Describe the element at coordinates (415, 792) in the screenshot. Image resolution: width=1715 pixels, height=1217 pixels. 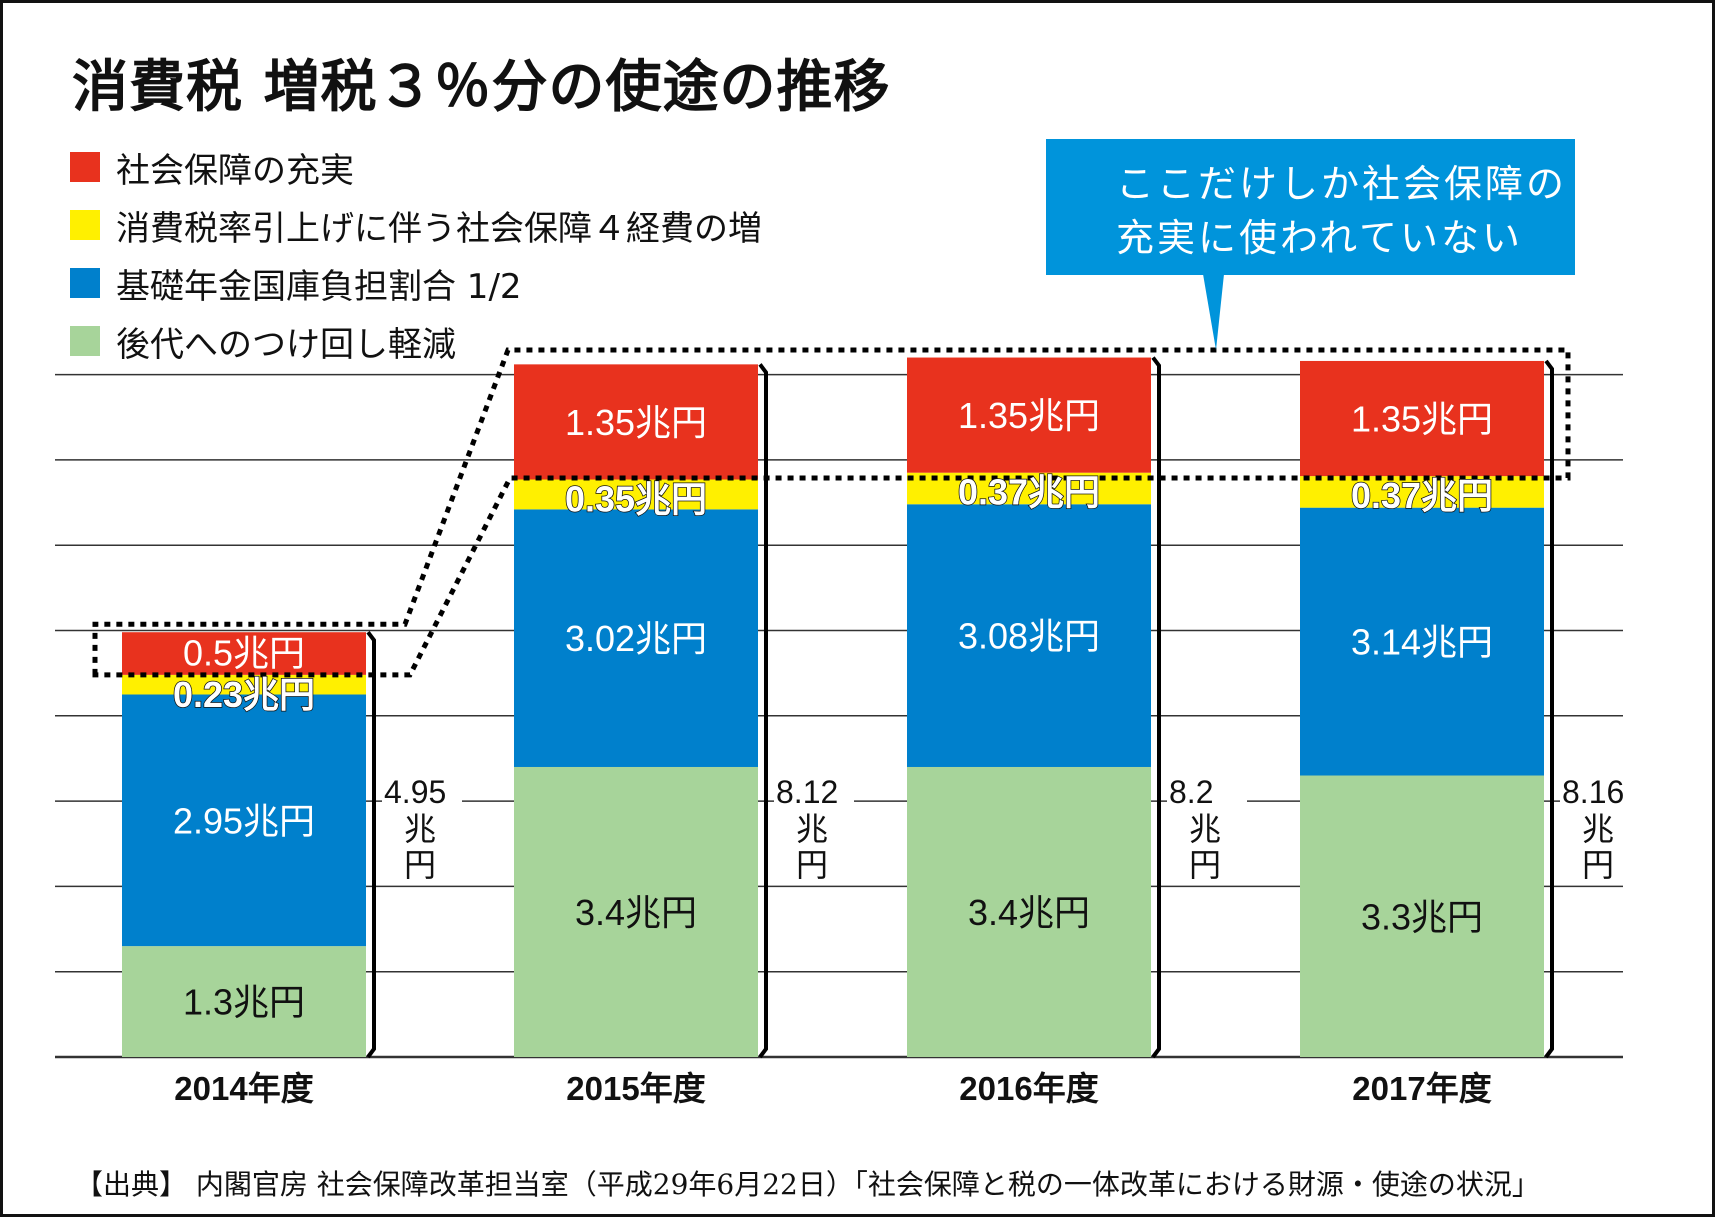
I see `total-value: 4.95` at that location.